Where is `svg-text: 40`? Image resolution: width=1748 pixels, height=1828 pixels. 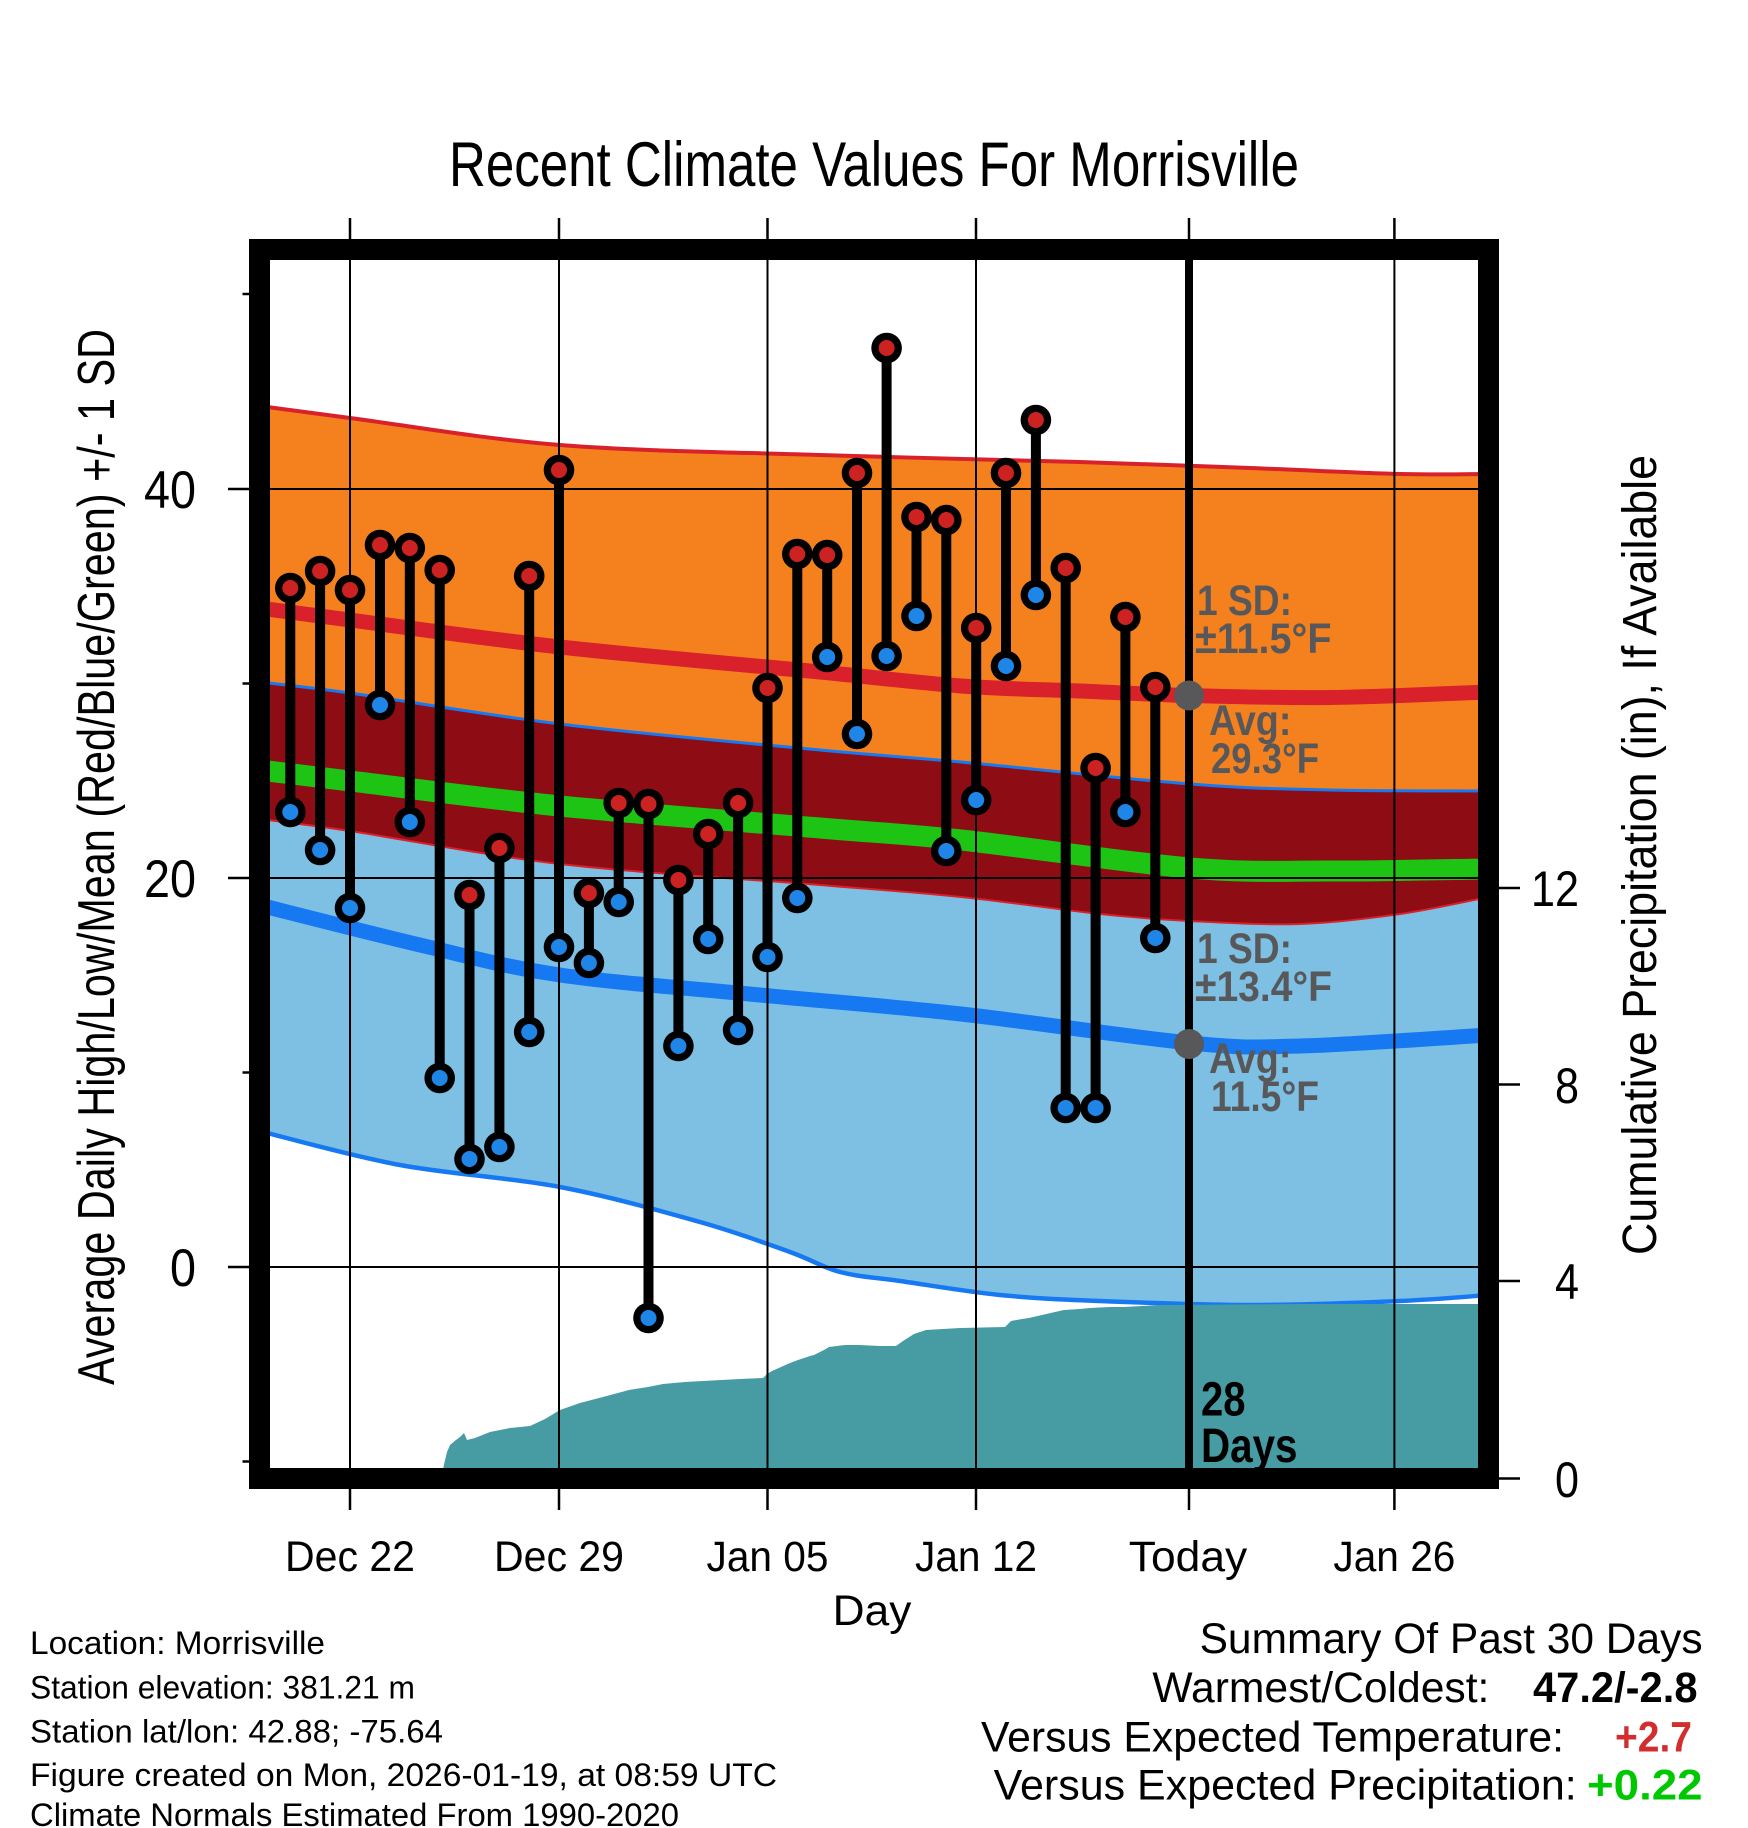 svg-text: 40 is located at coordinates (170, 490).